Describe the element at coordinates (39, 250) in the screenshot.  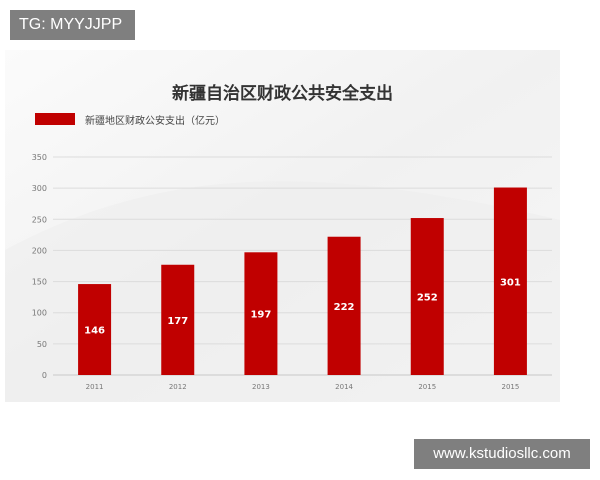
I see `y-tick-label: 200` at that location.